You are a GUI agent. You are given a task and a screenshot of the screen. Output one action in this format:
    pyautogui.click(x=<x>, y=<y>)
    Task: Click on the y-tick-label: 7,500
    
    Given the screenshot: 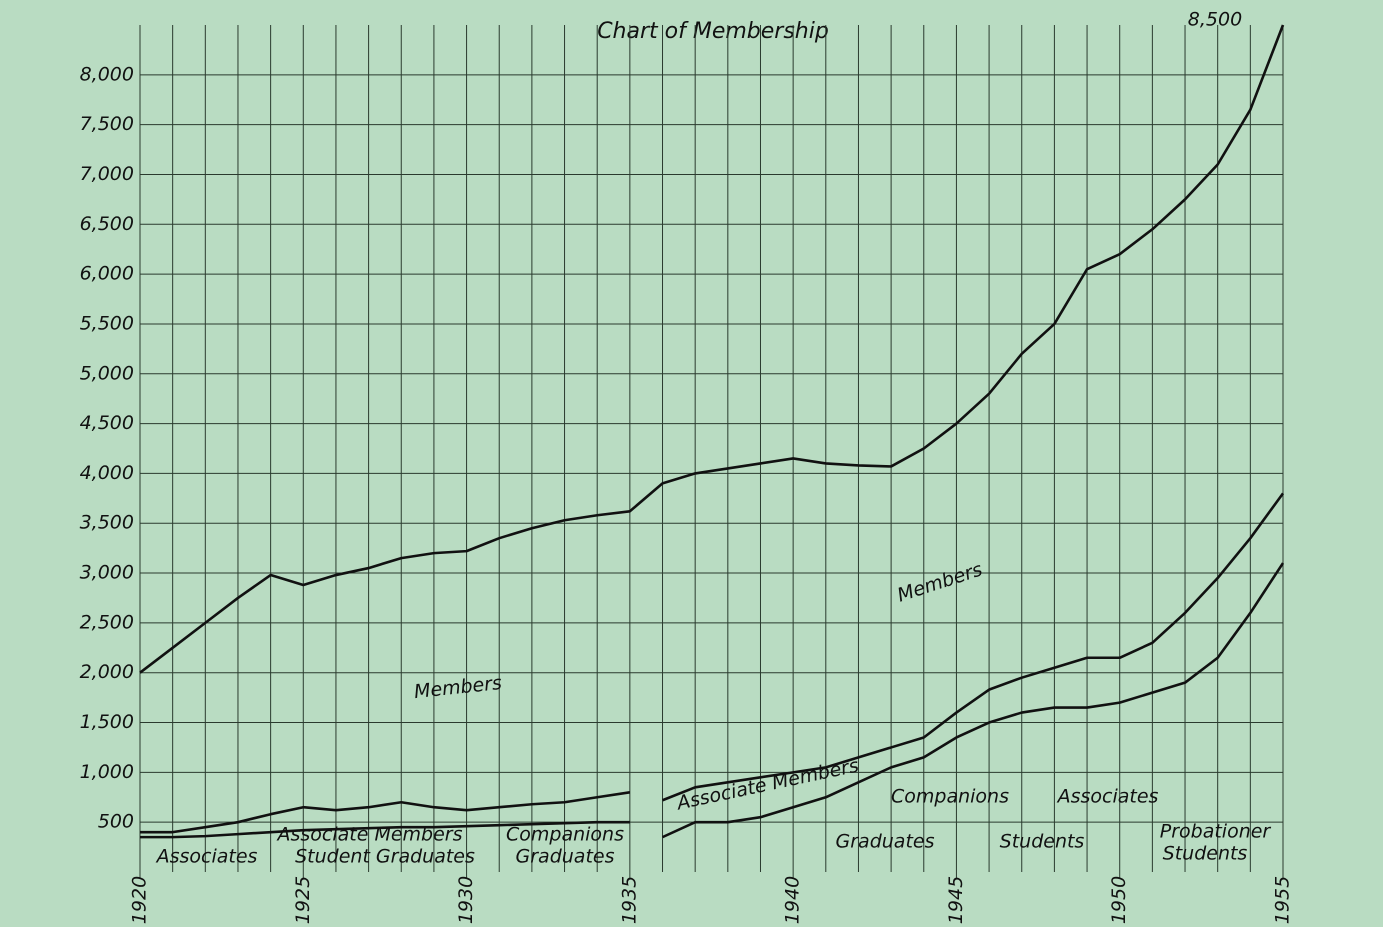 What is the action you would take?
    pyautogui.click(x=107, y=124)
    